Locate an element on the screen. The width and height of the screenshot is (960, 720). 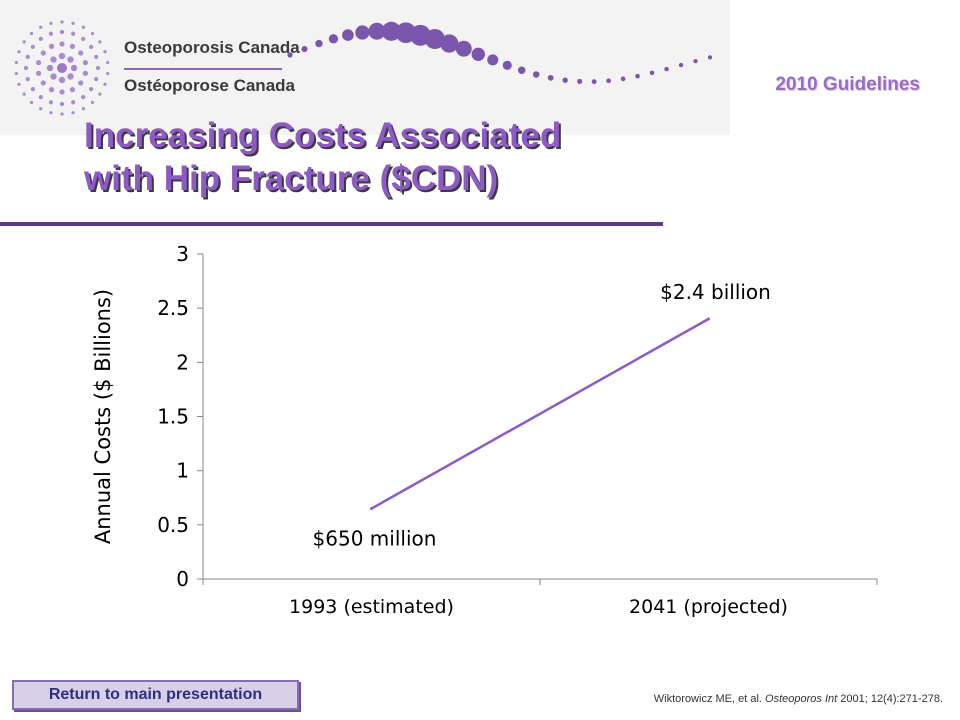
header-band is located at coordinates (365, 67).